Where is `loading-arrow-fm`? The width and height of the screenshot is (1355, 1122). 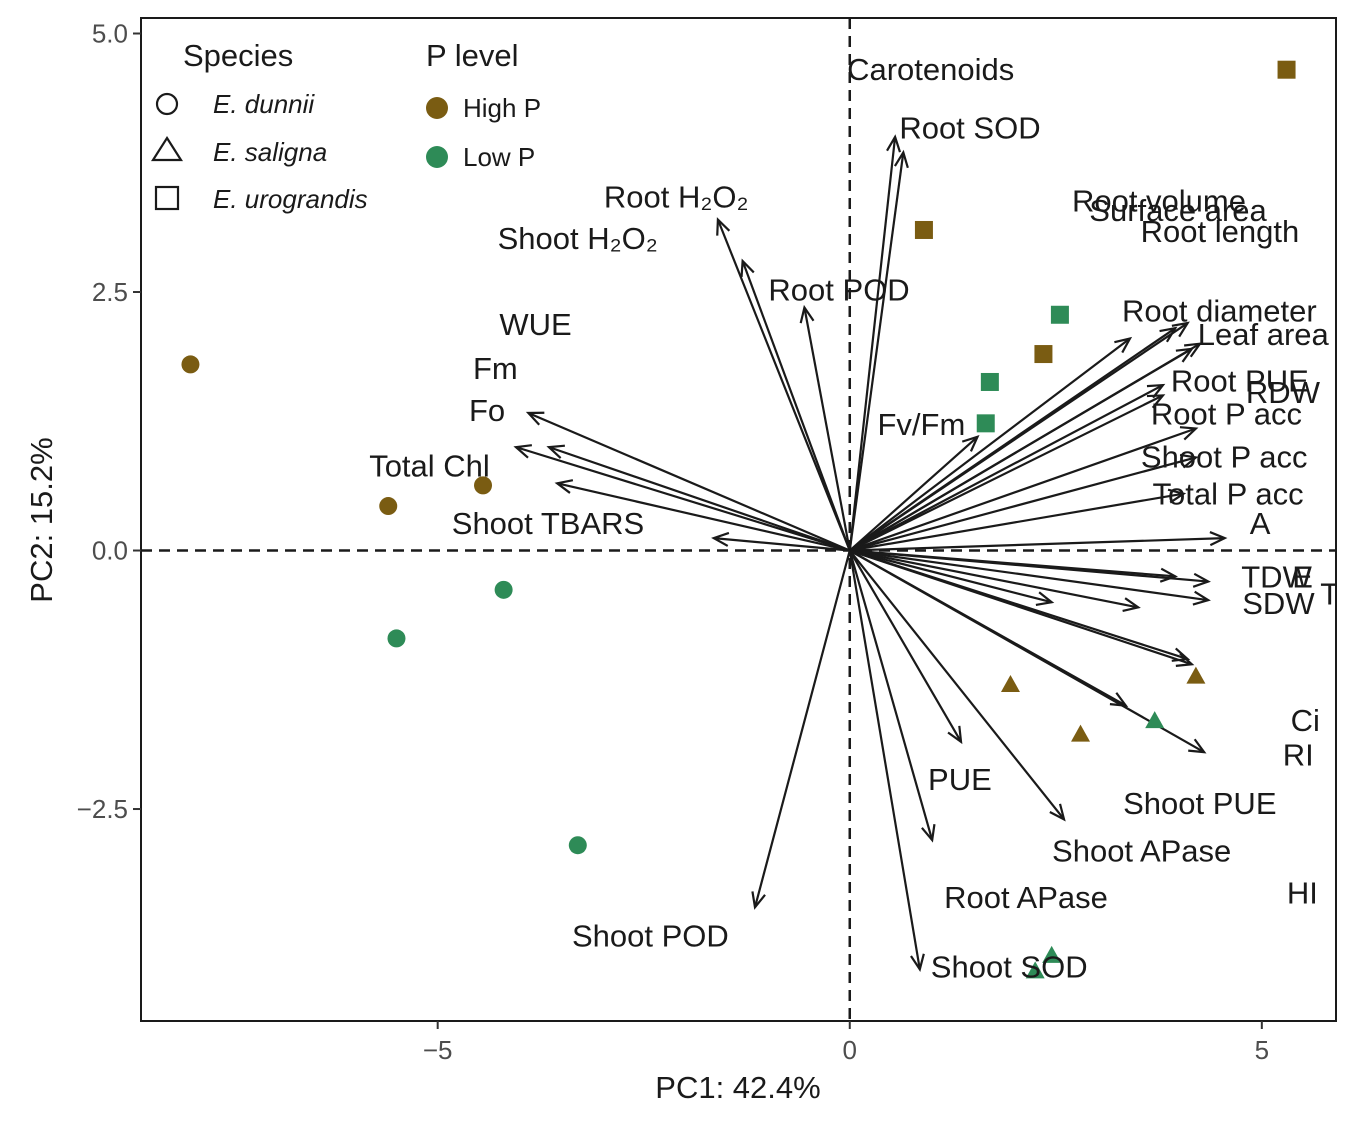 loading-arrow-fm is located at coordinates (682, 498).